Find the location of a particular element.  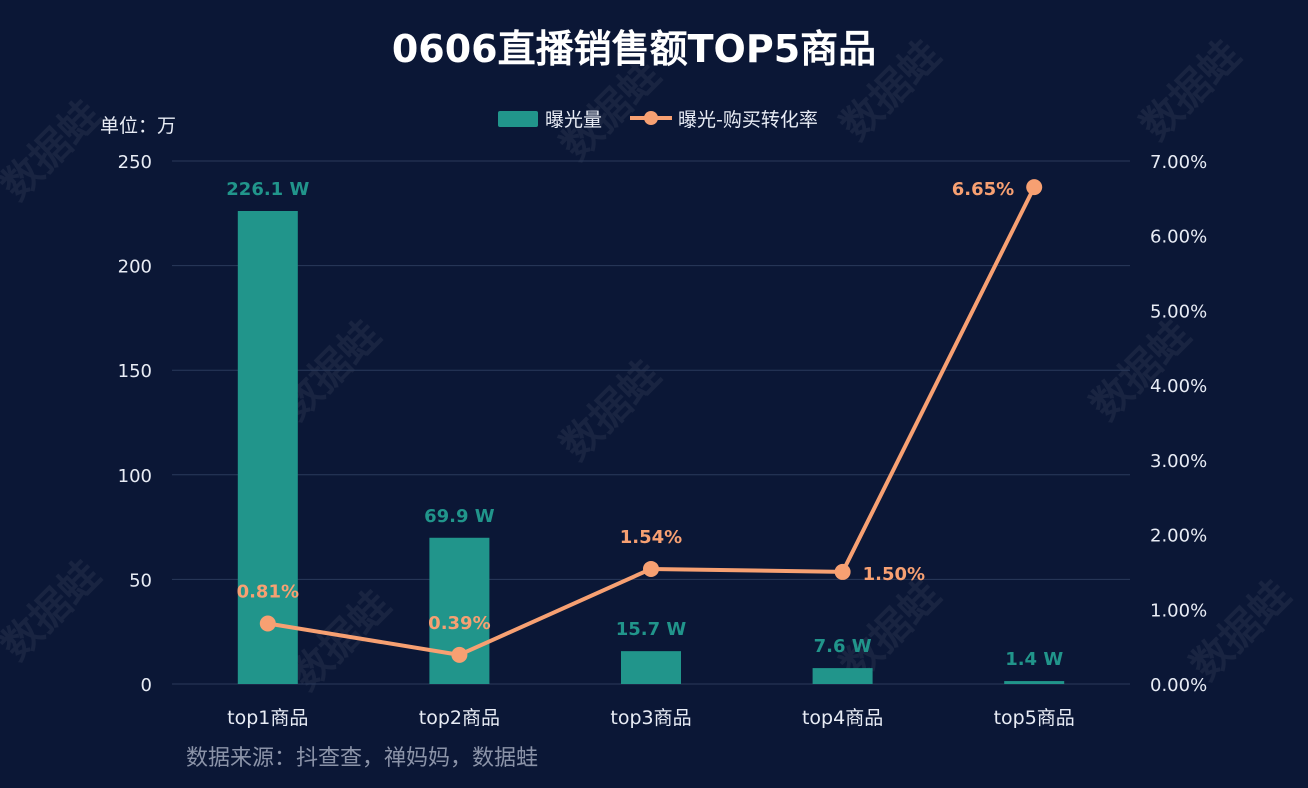

category-label: top2商品 is located at coordinates (459, 718).